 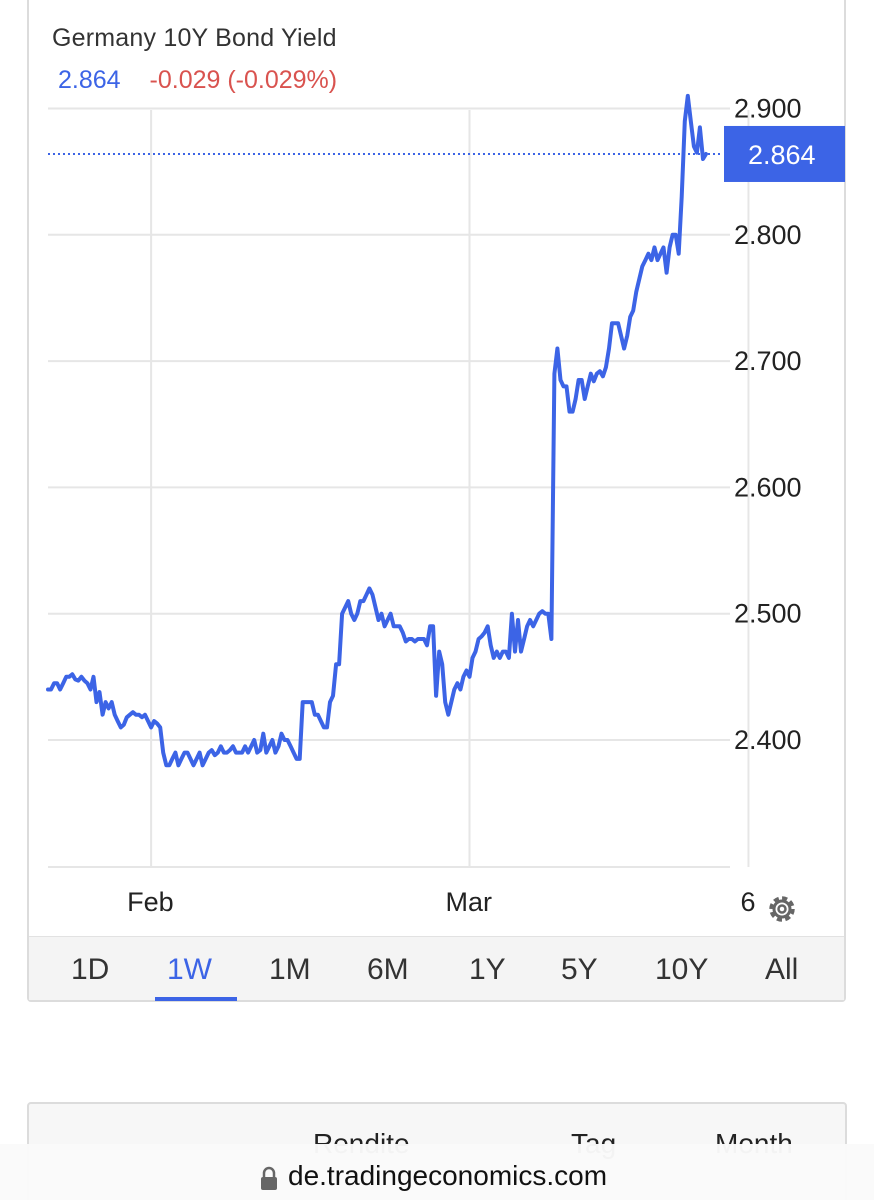 What do you see at coordinates (89, 80) in the screenshot?
I see `current-price: 2.864` at bounding box center [89, 80].